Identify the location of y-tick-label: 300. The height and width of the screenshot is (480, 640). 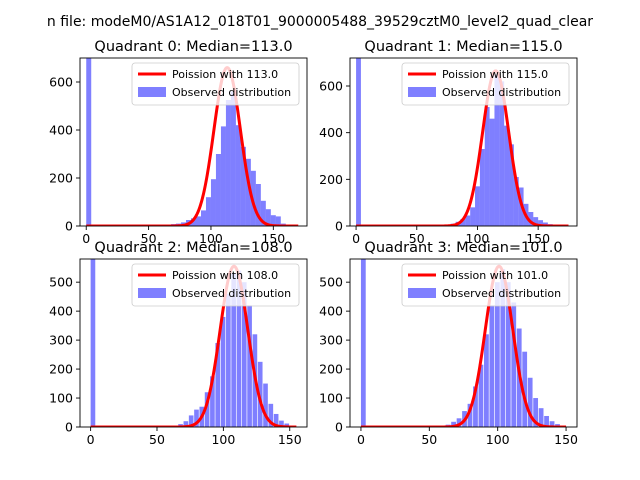
(61, 340).